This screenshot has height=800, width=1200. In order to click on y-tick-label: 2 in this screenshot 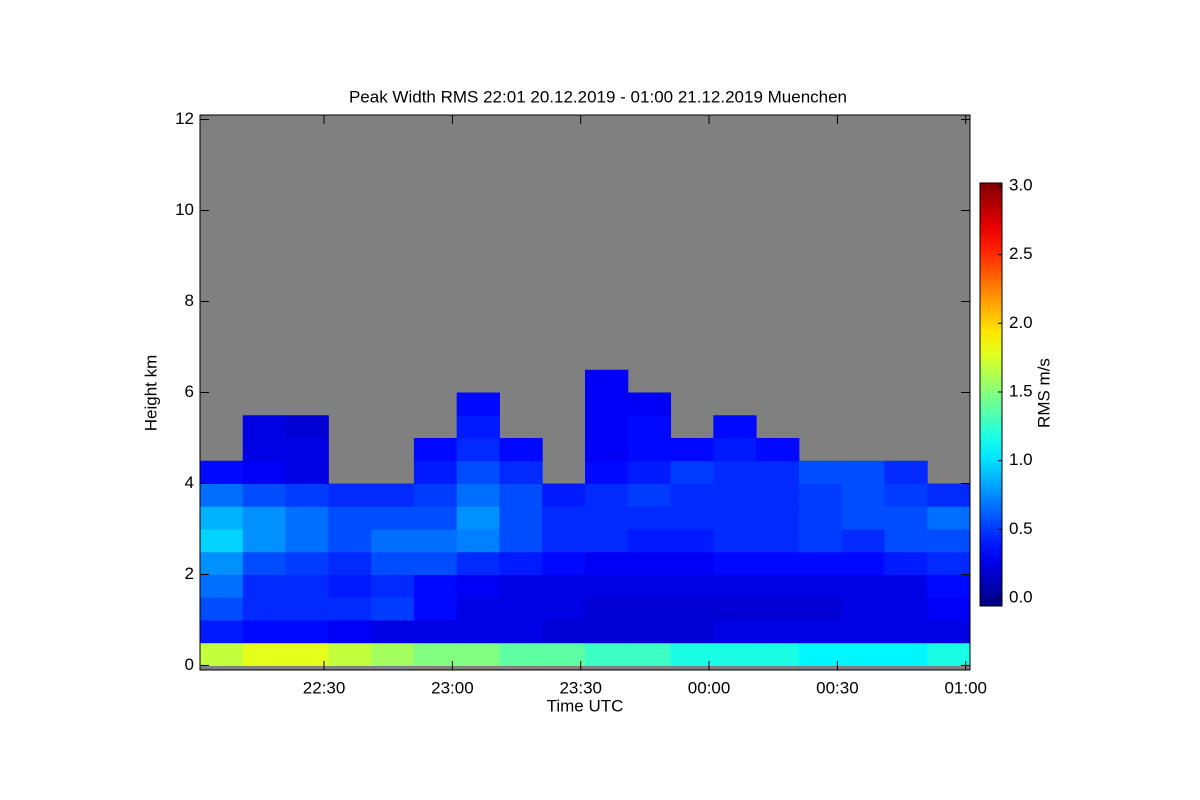, I will do `click(189, 573)`.